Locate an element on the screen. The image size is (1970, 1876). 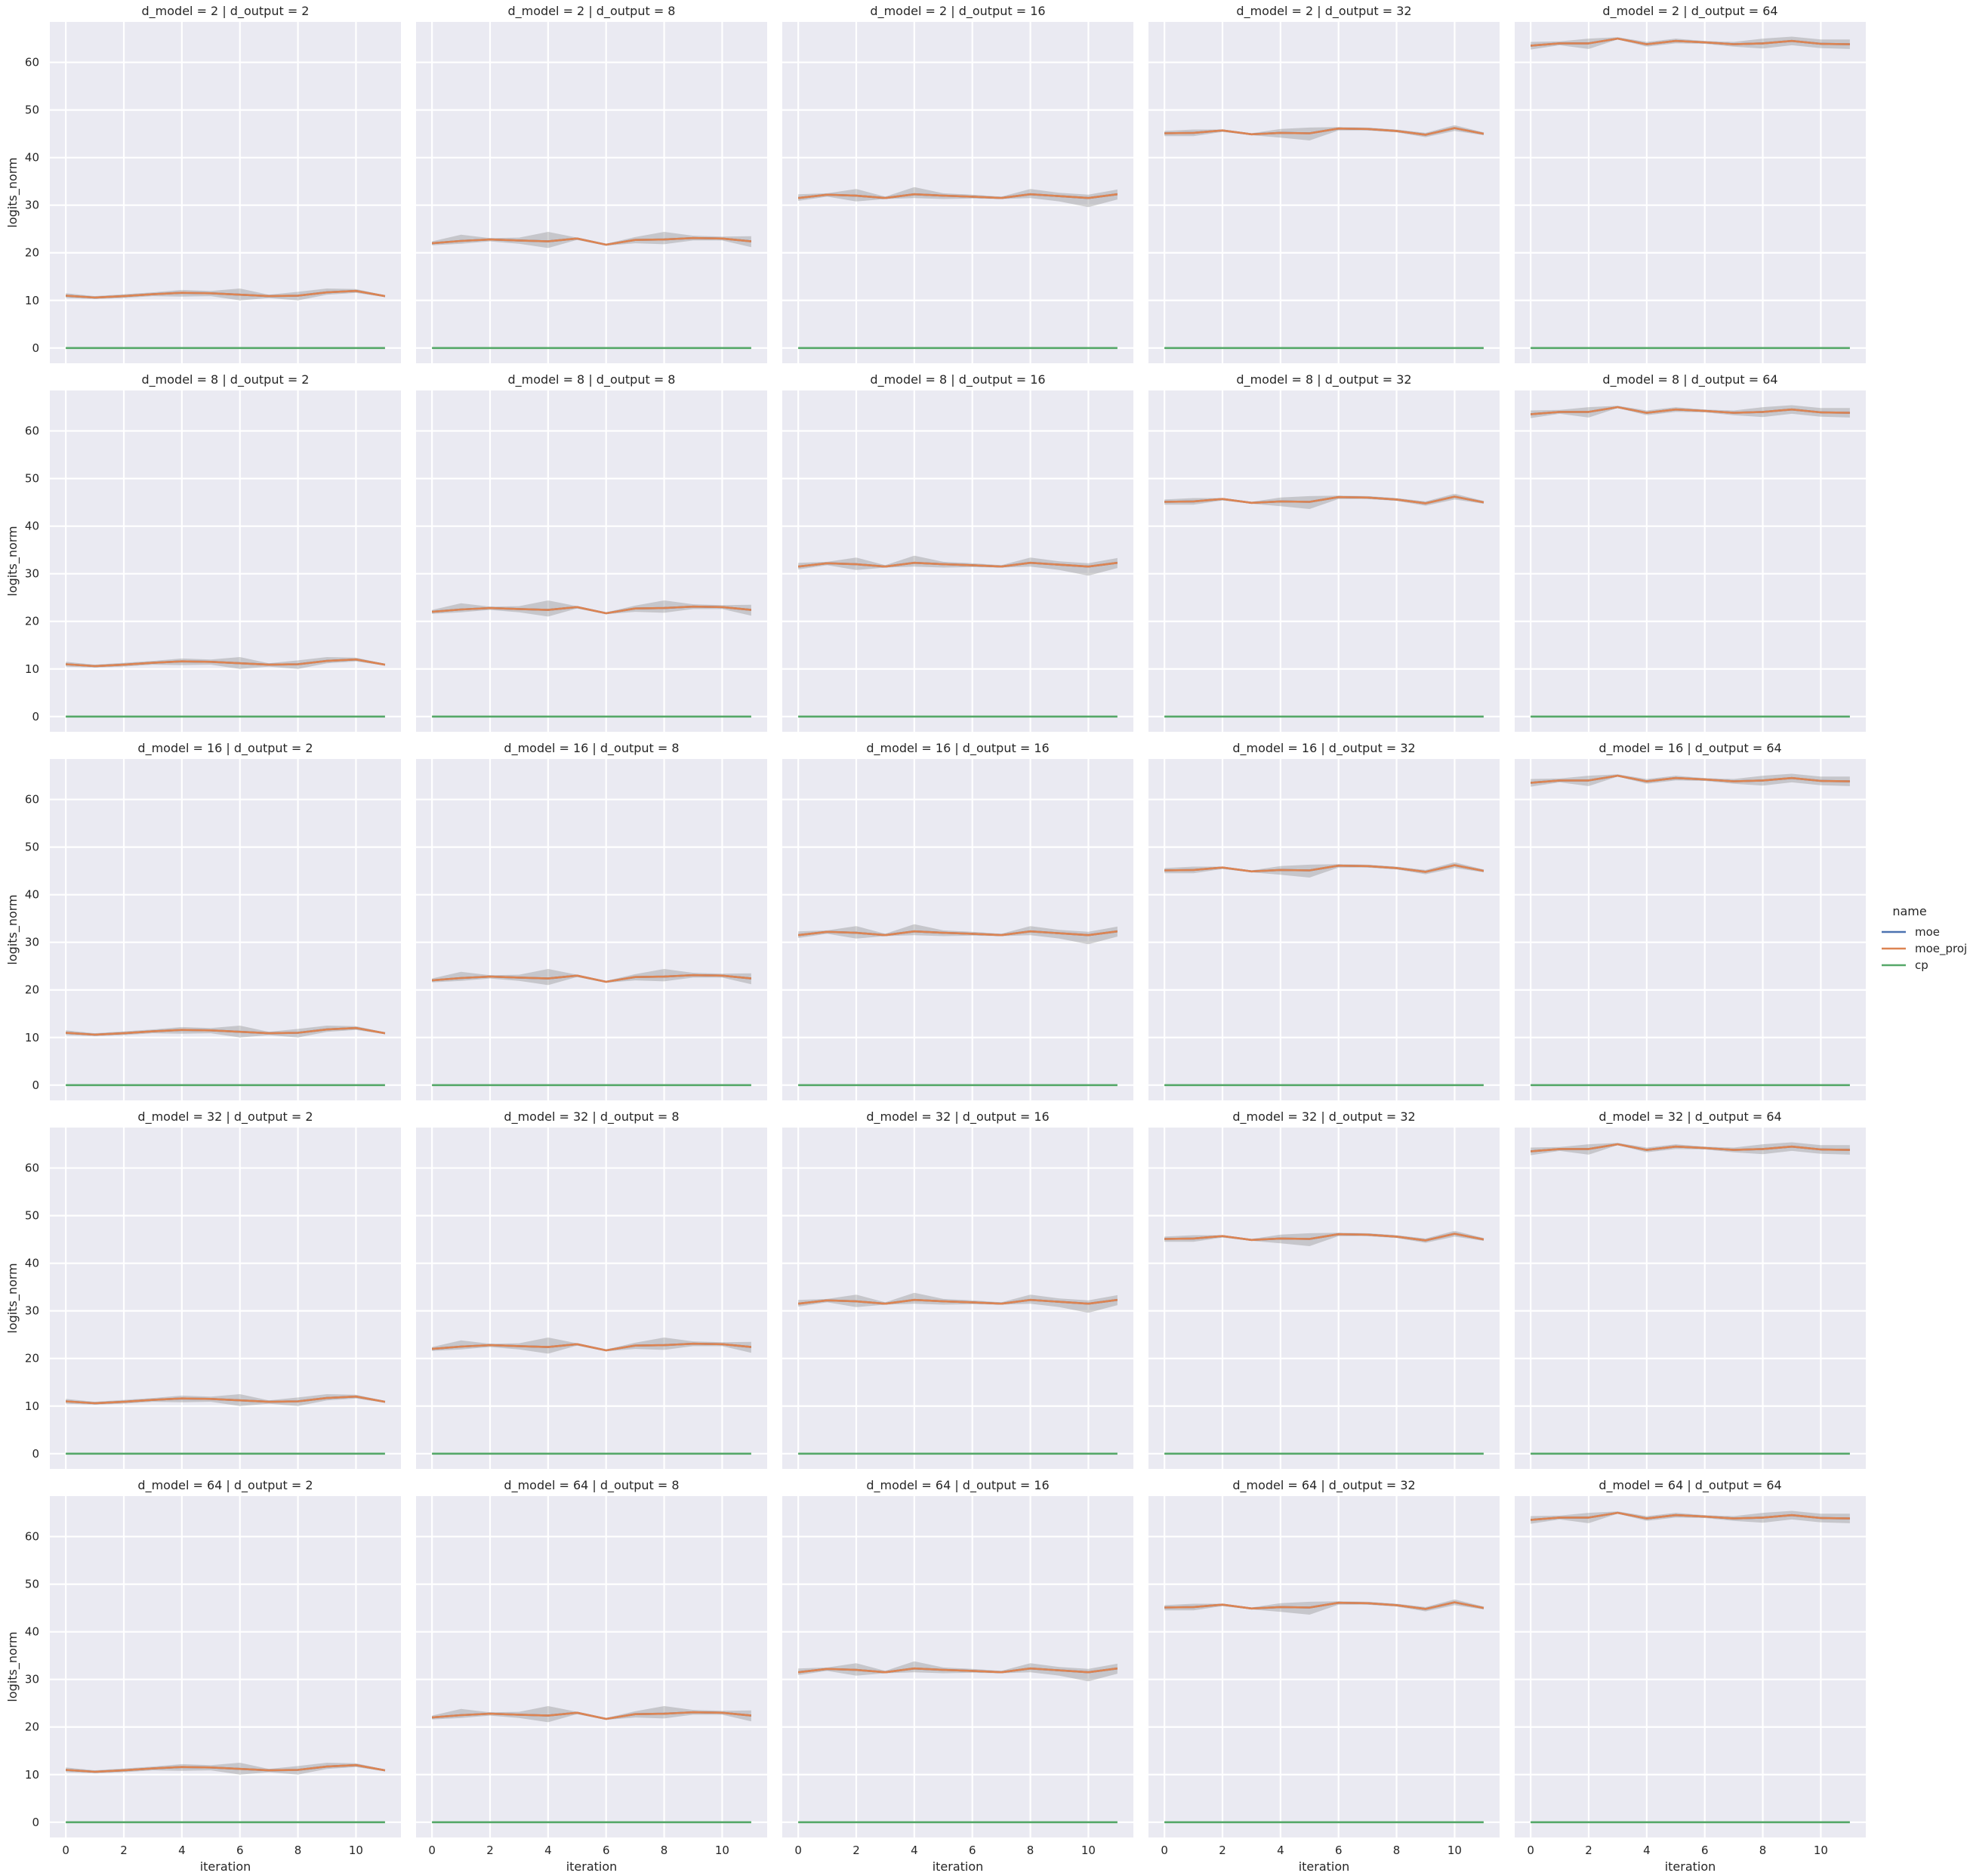
panel-title: d_model = 32 | d_output = 16 is located at coordinates (957, 1117).